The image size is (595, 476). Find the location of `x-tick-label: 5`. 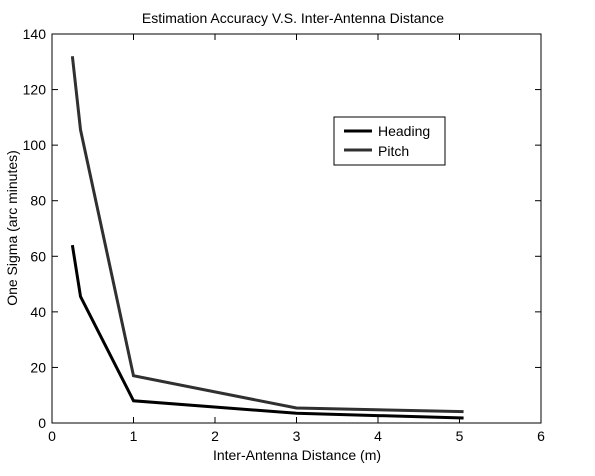

x-tick-label: 5 is located at coordinates (460, 436).